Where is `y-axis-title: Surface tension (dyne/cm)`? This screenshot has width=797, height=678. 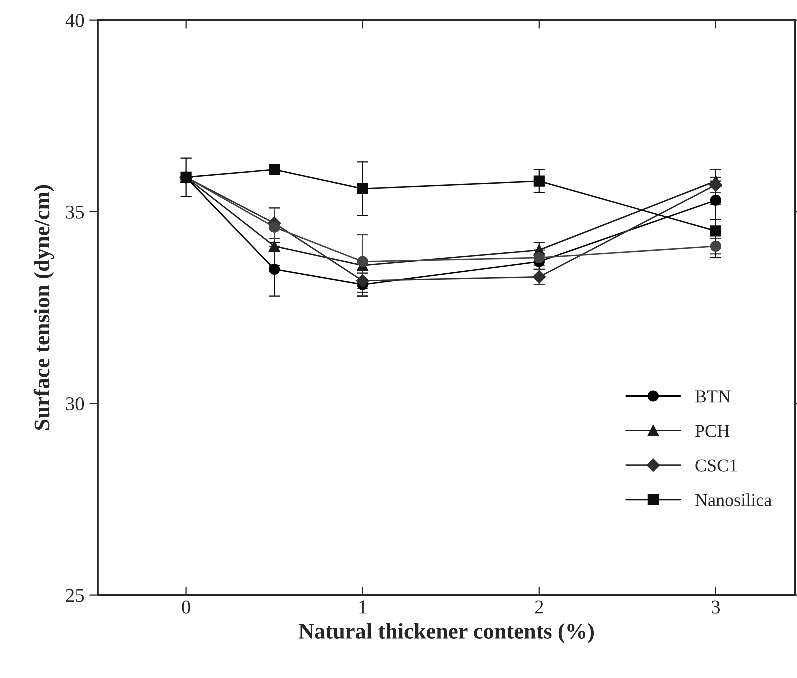
y-axis-title: Surface tension (dyne/cm) is located at coordinates (44, 307).